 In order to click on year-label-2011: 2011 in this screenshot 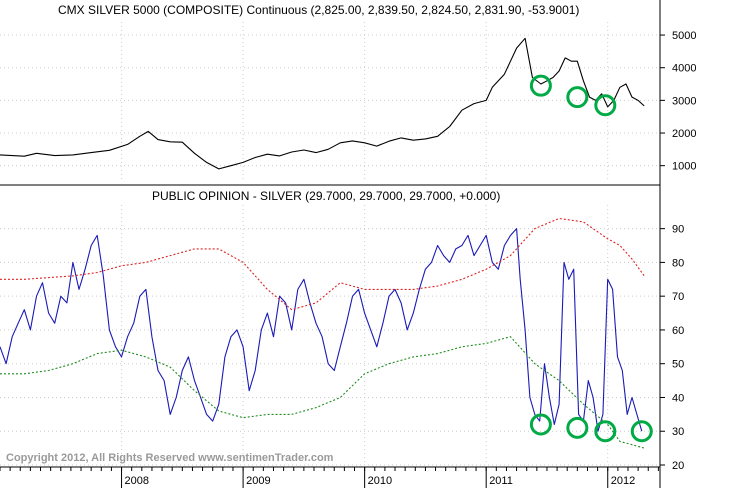, I will do `click(501, 481)`.